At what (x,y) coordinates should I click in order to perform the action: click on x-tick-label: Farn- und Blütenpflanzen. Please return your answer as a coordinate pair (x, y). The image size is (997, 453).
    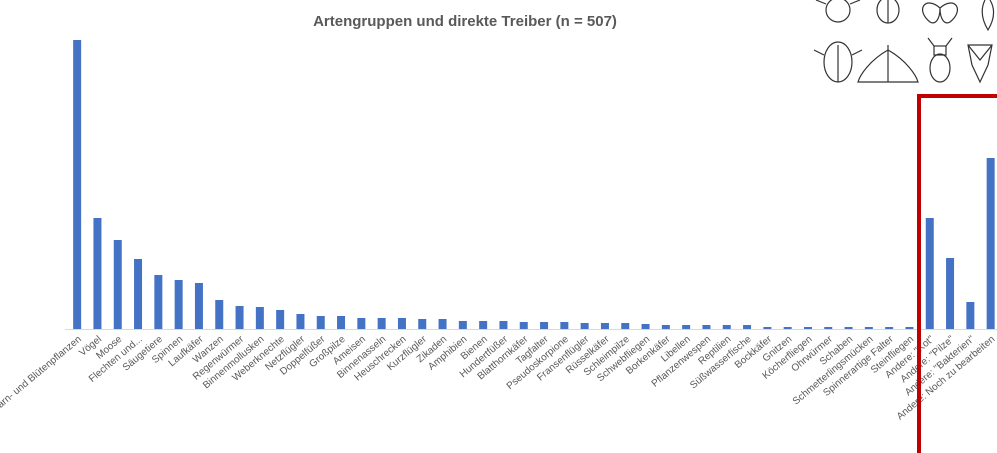
    Looking at the image, I should click on (42, 374).